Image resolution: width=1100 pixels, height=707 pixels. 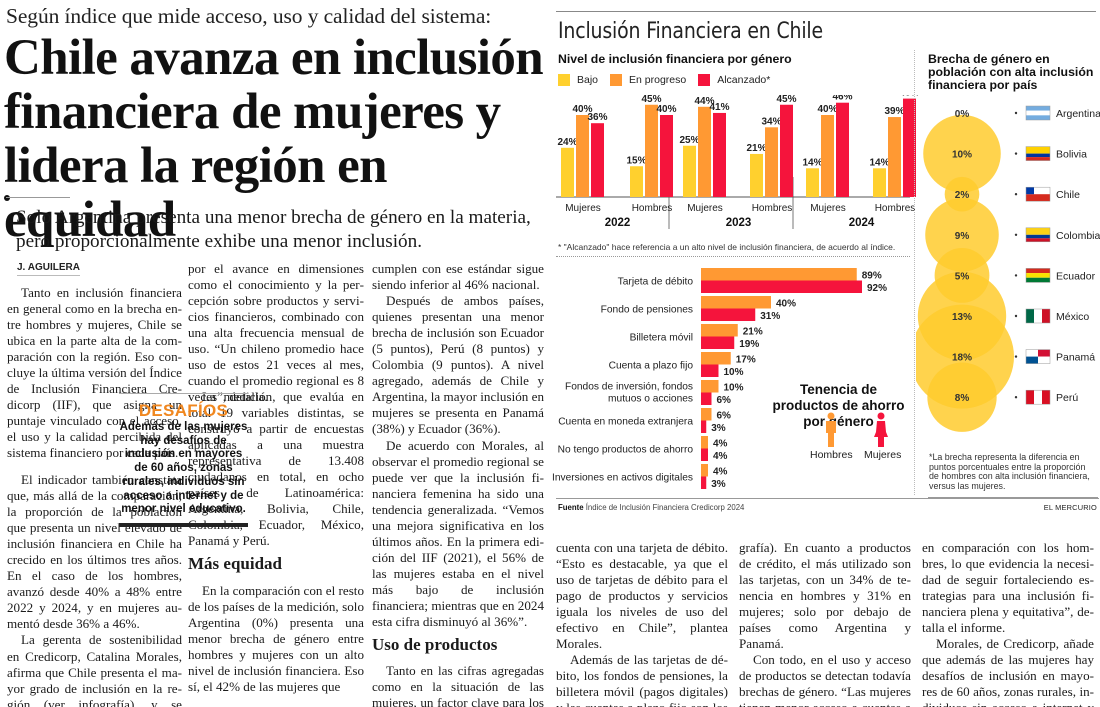 I want to click on bar-value-label: 44%, so click(x=704, y=101).